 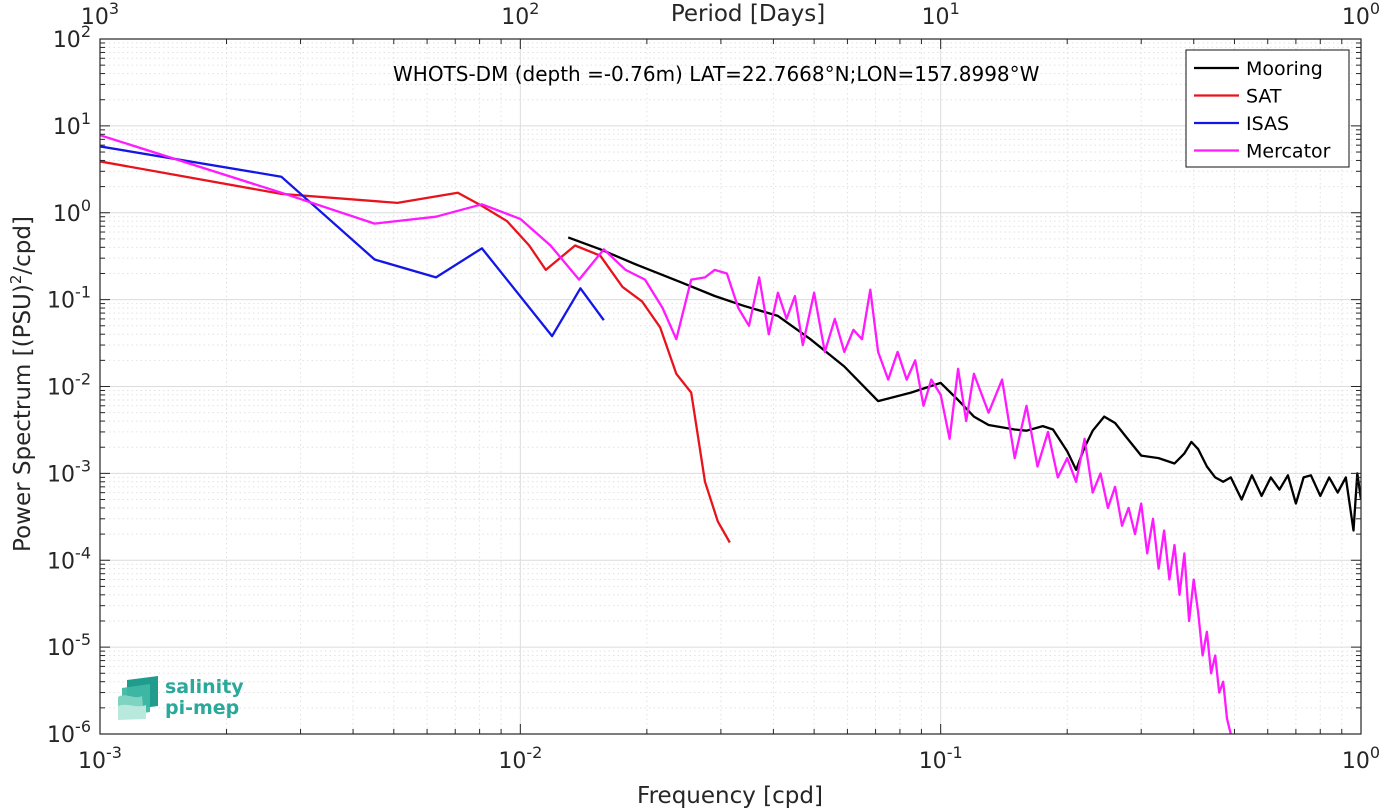 What do you see at coordinates (83, 379) in the screenshot?
I see `y-tick-label-exponent: -2` at bounding box center [83, 379].